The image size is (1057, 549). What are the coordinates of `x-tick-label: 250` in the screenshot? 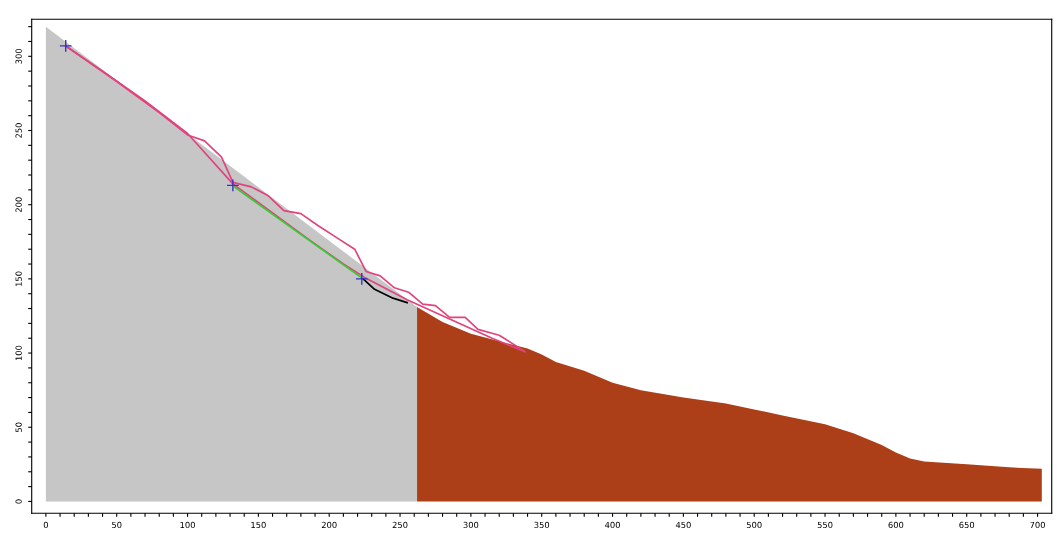 It's located at (400, 525).